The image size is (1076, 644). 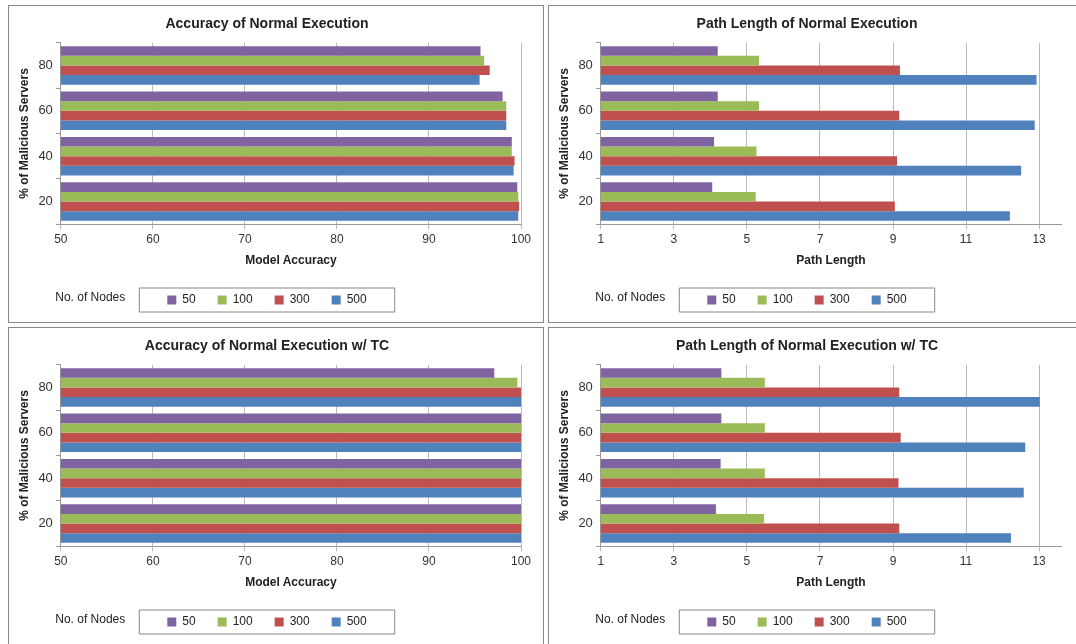 I want to click on chart-title: Path Length of Normal Execution w/ TC, so click(x=807, y=345).